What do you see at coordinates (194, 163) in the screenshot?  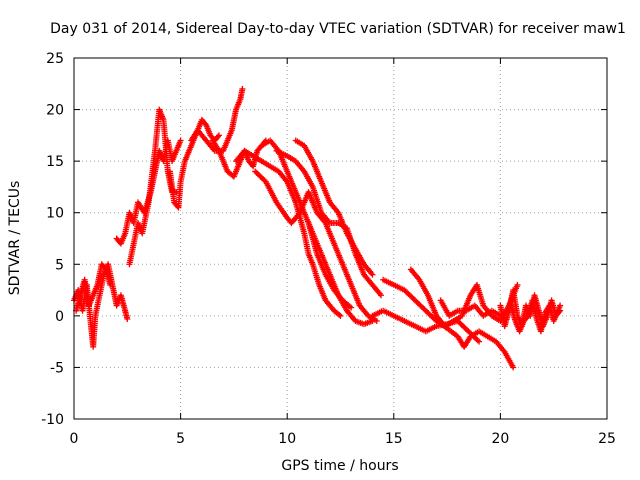 I see `series-arc-rise-c` at bounding box center [194, 163].